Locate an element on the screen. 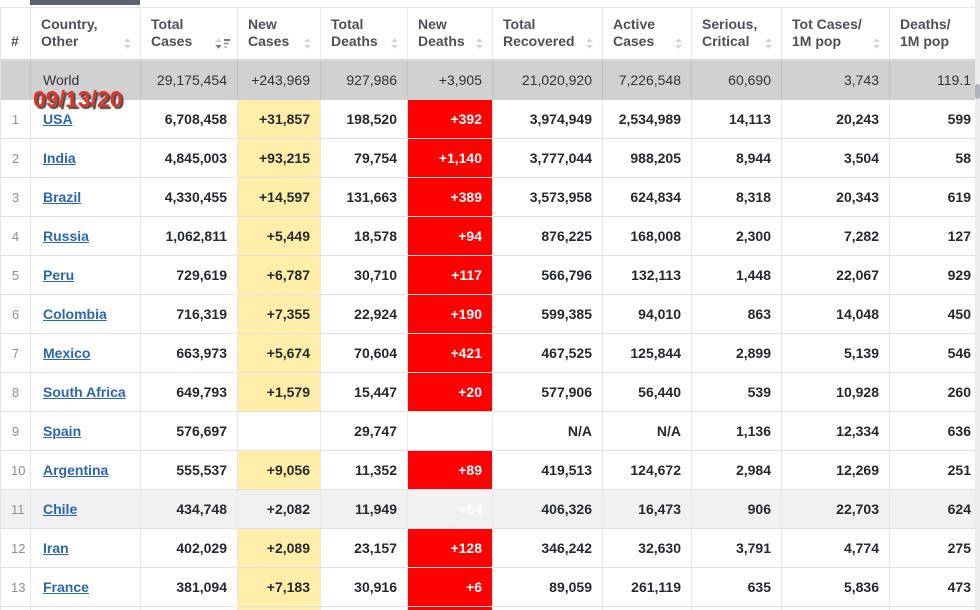 The height and width of the screenshot is (610, 980). country-link: Chile is located at coordinates (60, 509).